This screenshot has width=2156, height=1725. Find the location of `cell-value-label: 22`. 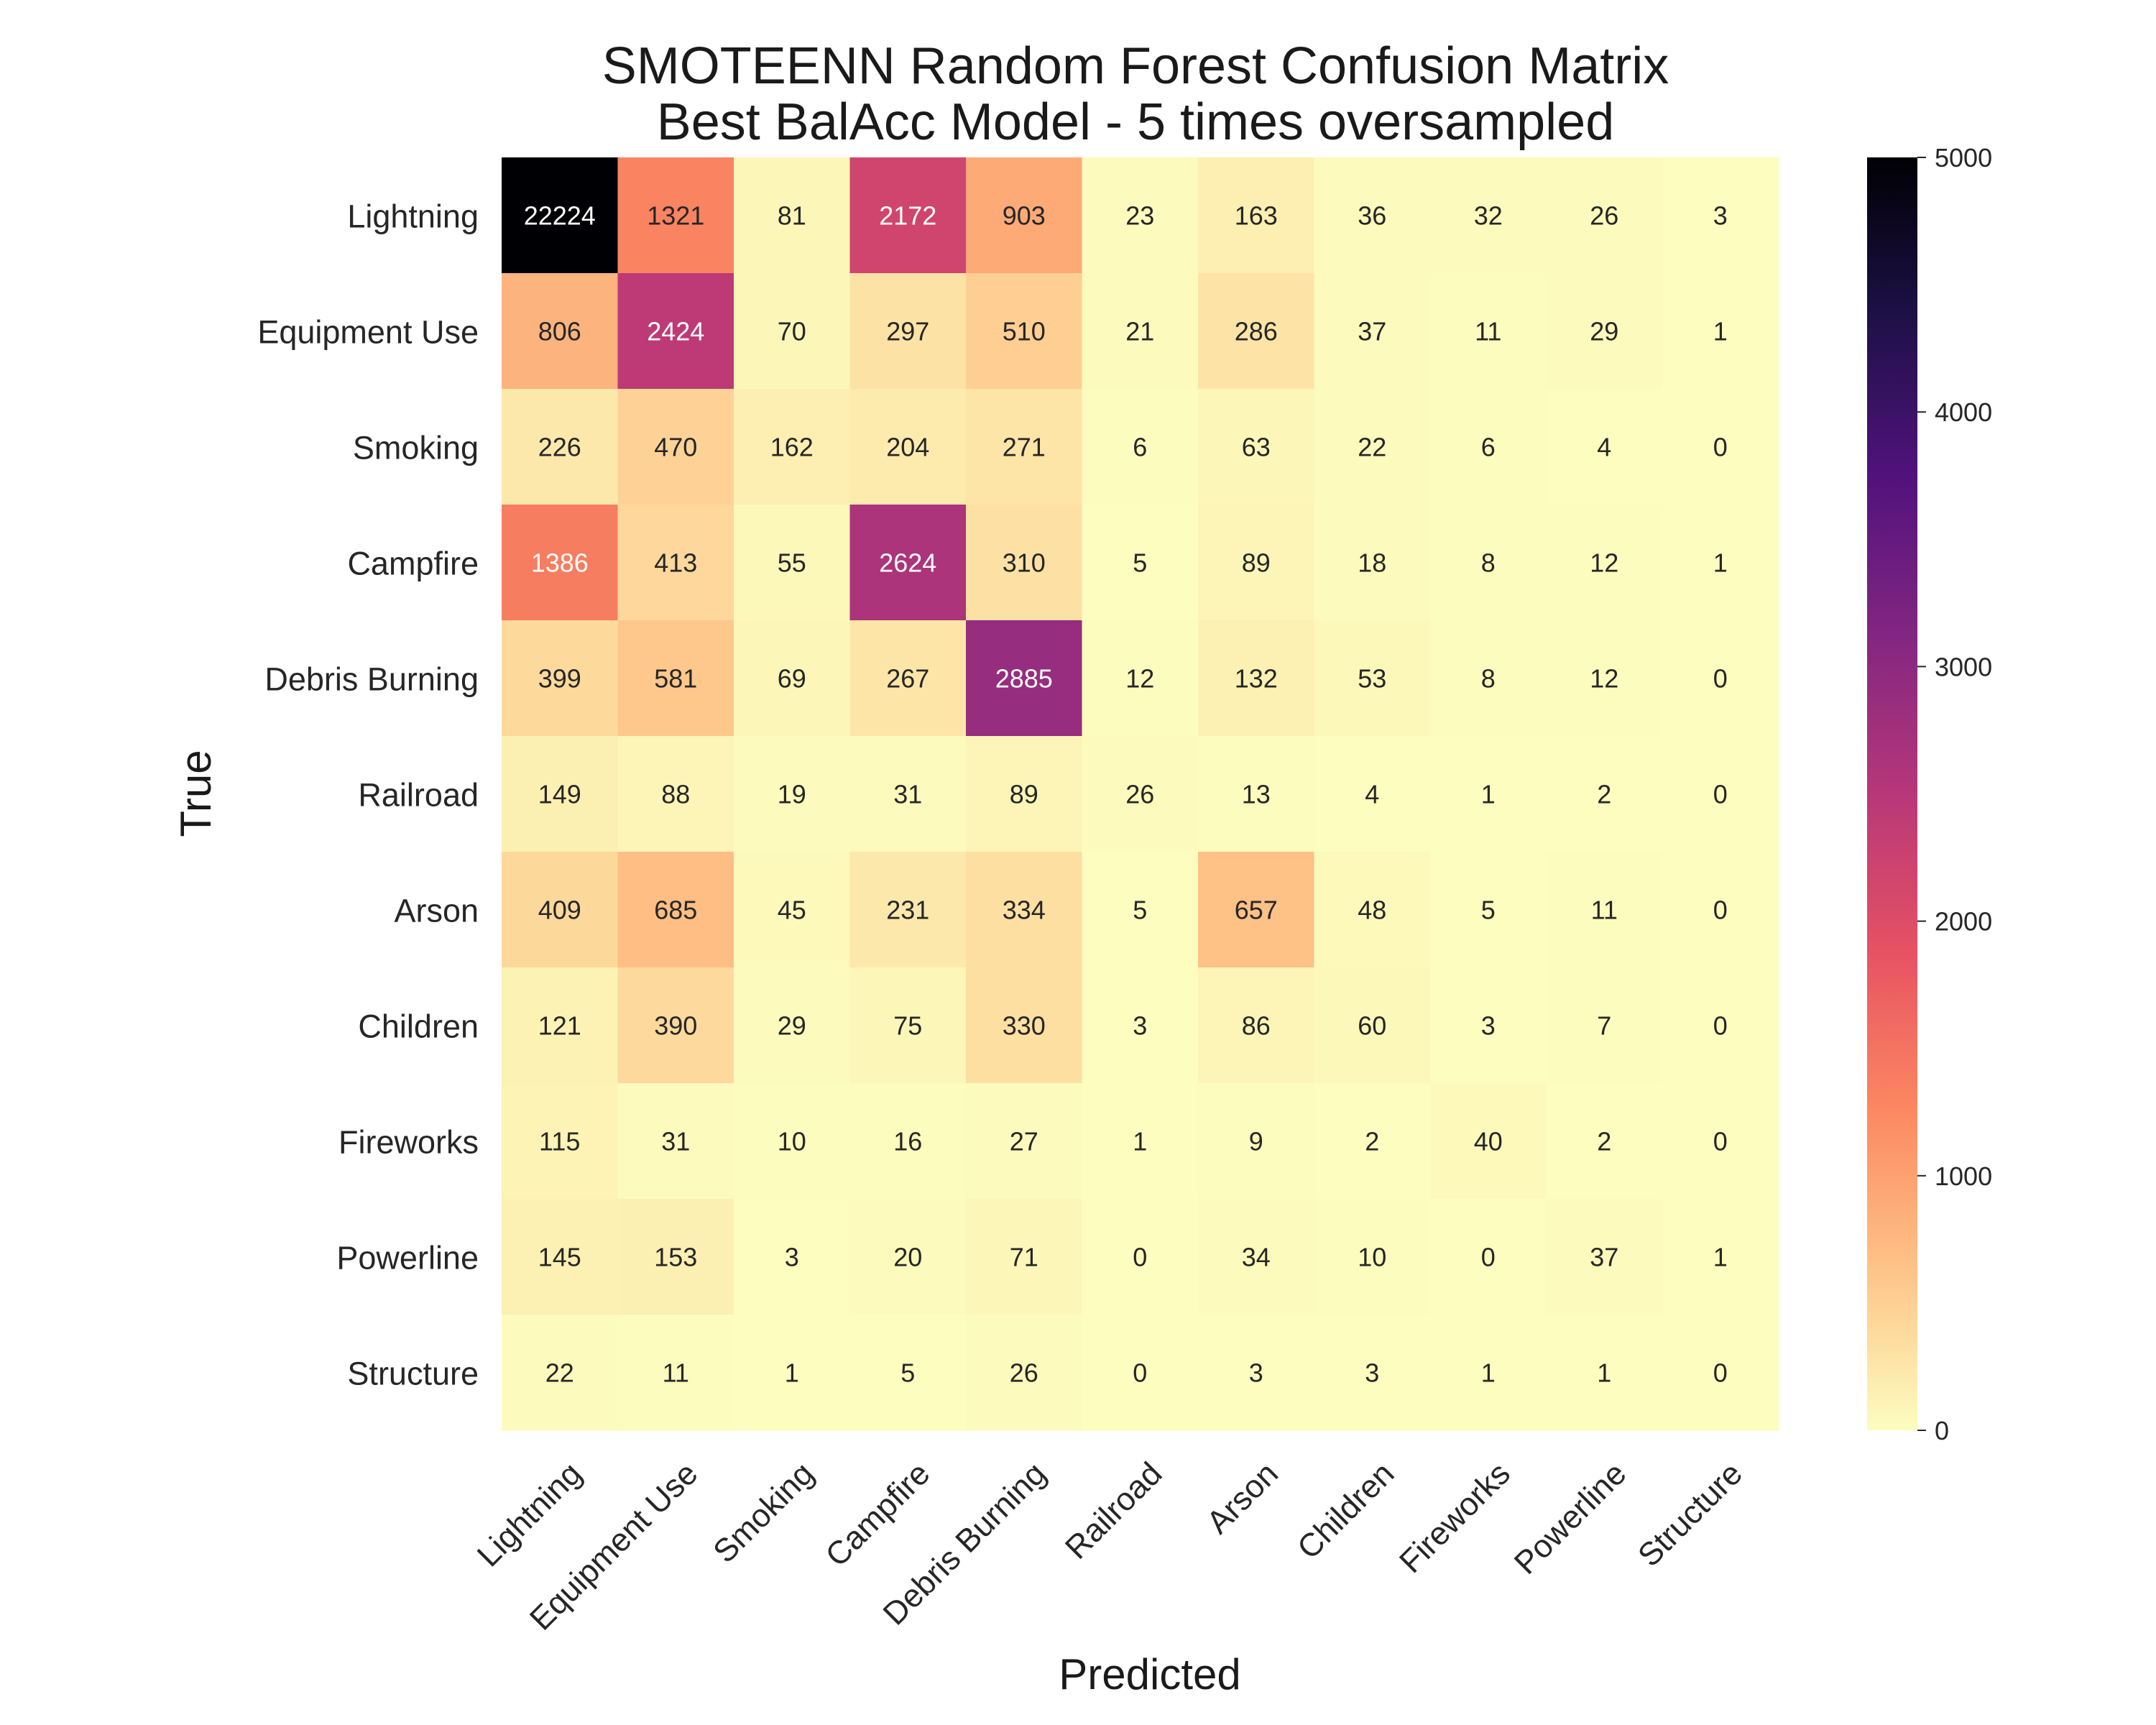

cell-value-label: 22 is located at coordinates (560, 1373).